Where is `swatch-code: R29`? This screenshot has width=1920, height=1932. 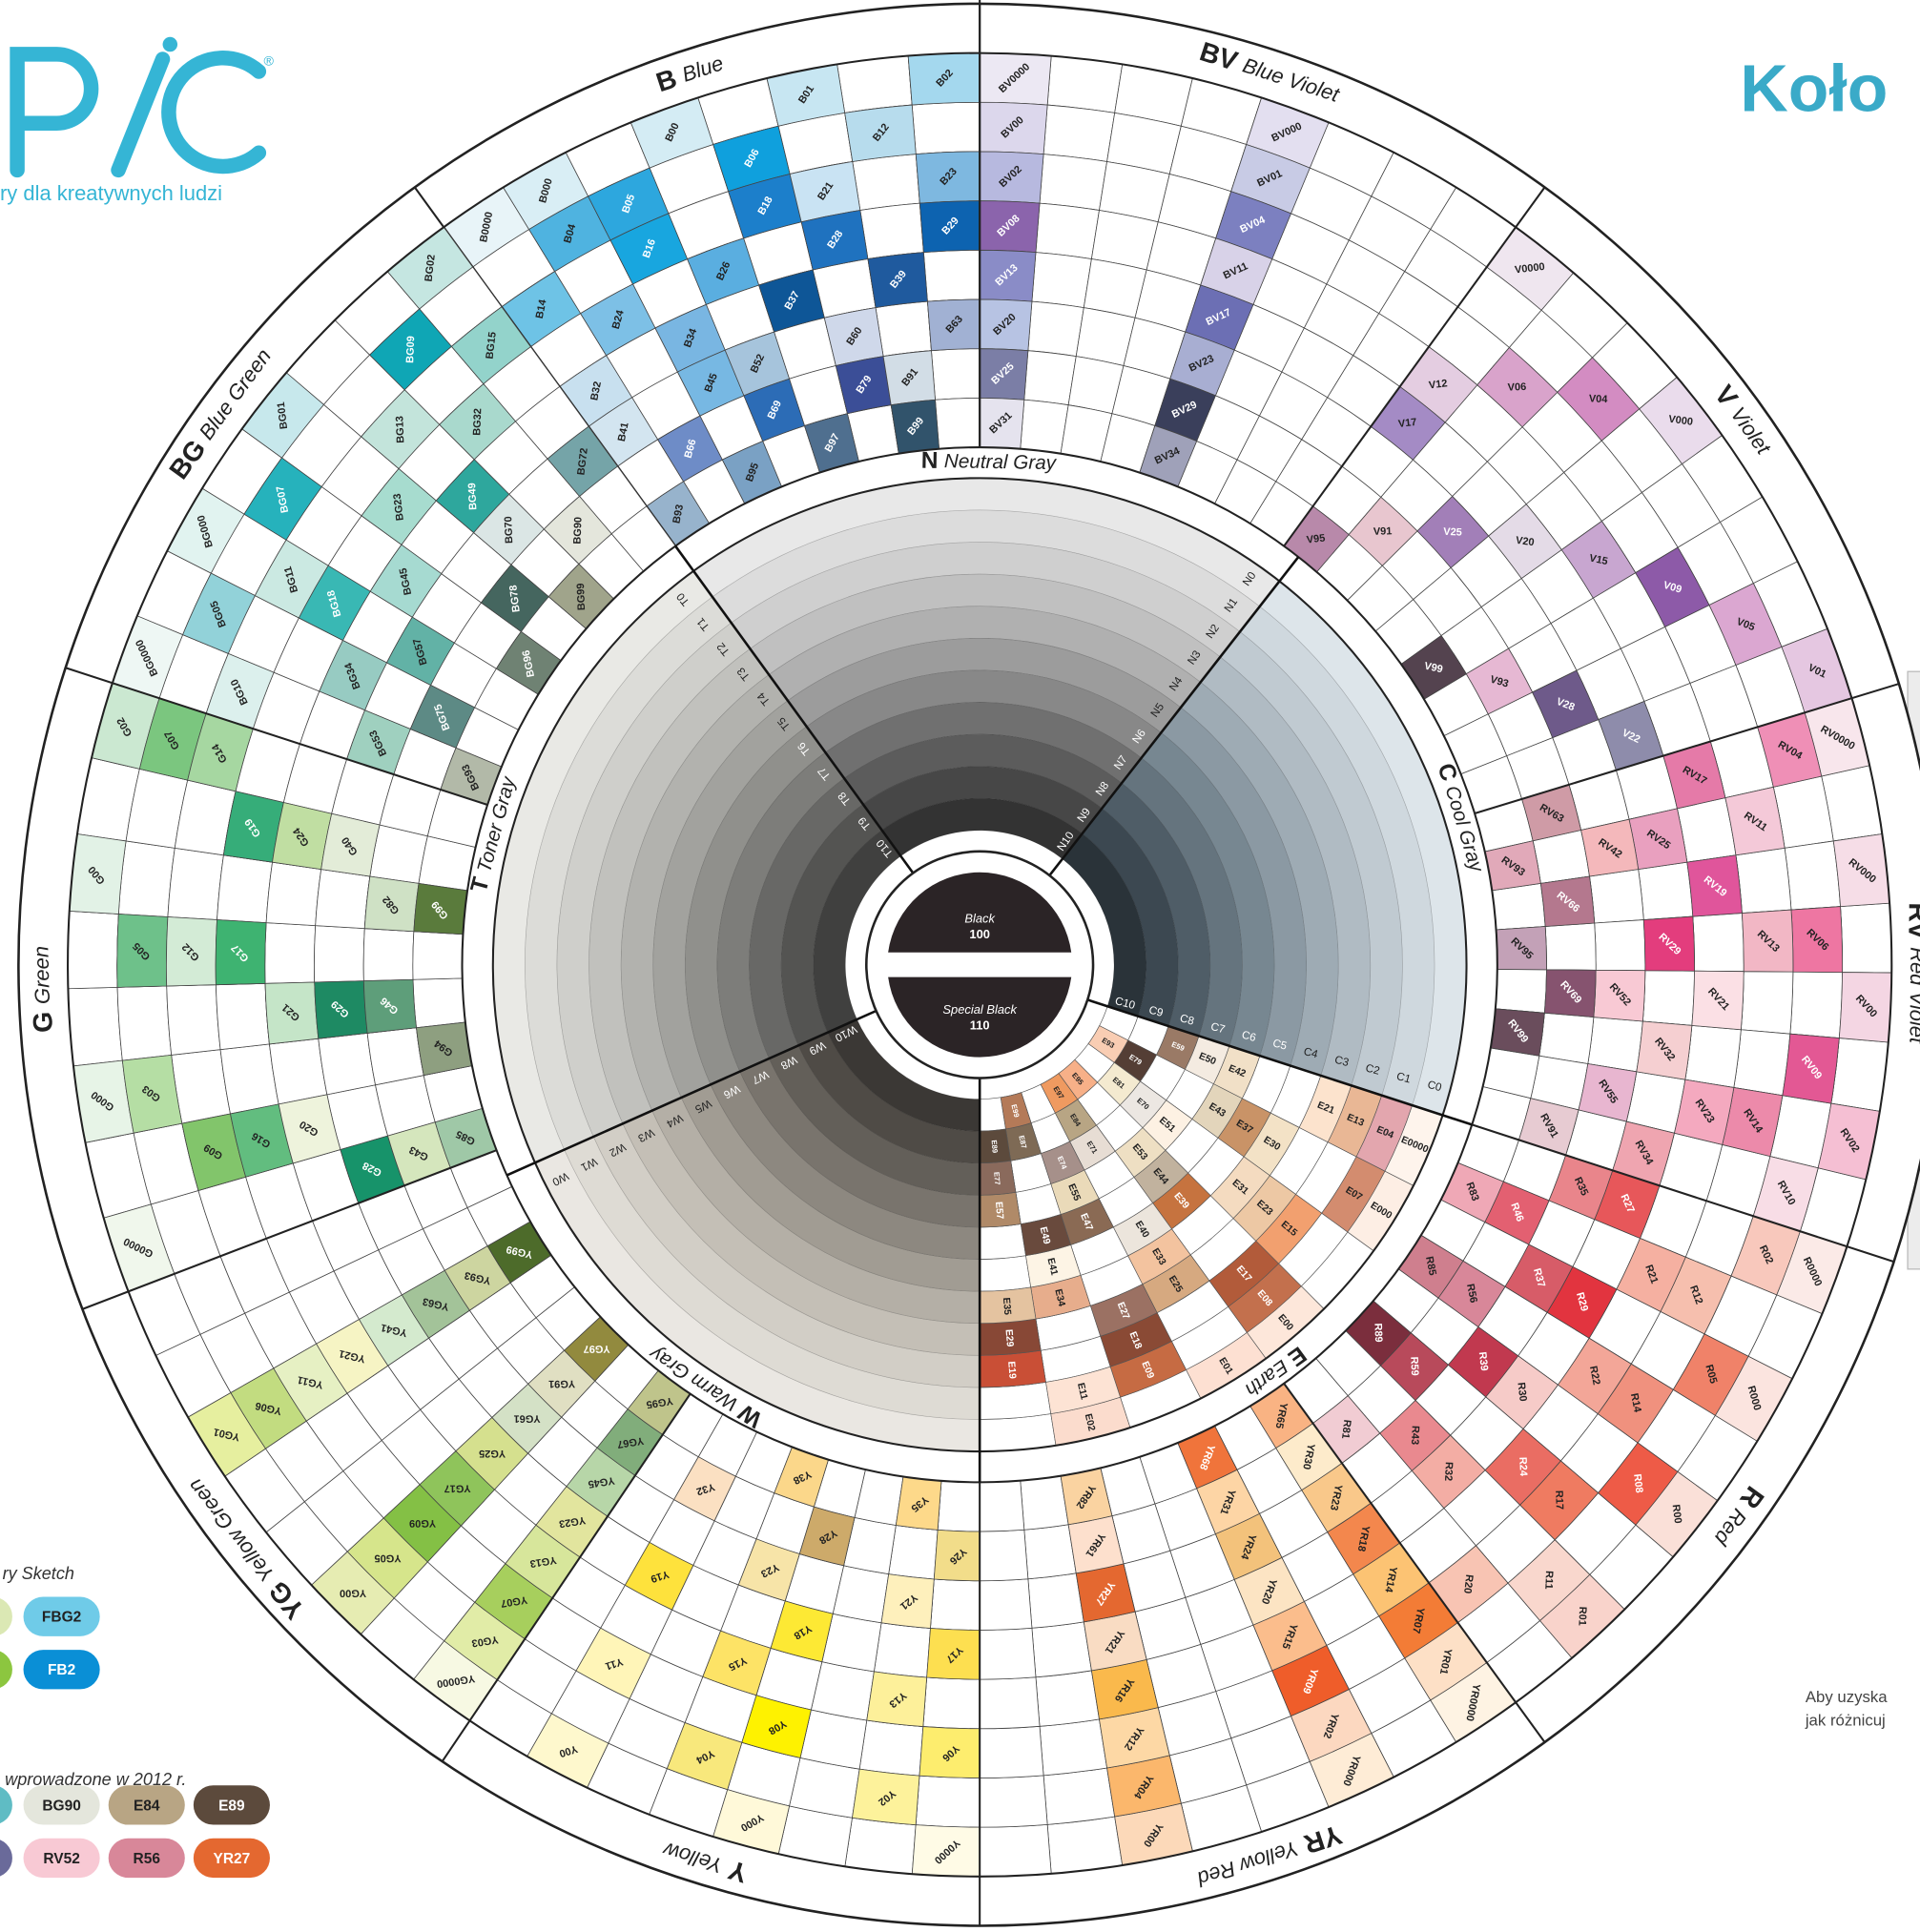
swatch-code: R29 is located at coordinates (1582, 1302).